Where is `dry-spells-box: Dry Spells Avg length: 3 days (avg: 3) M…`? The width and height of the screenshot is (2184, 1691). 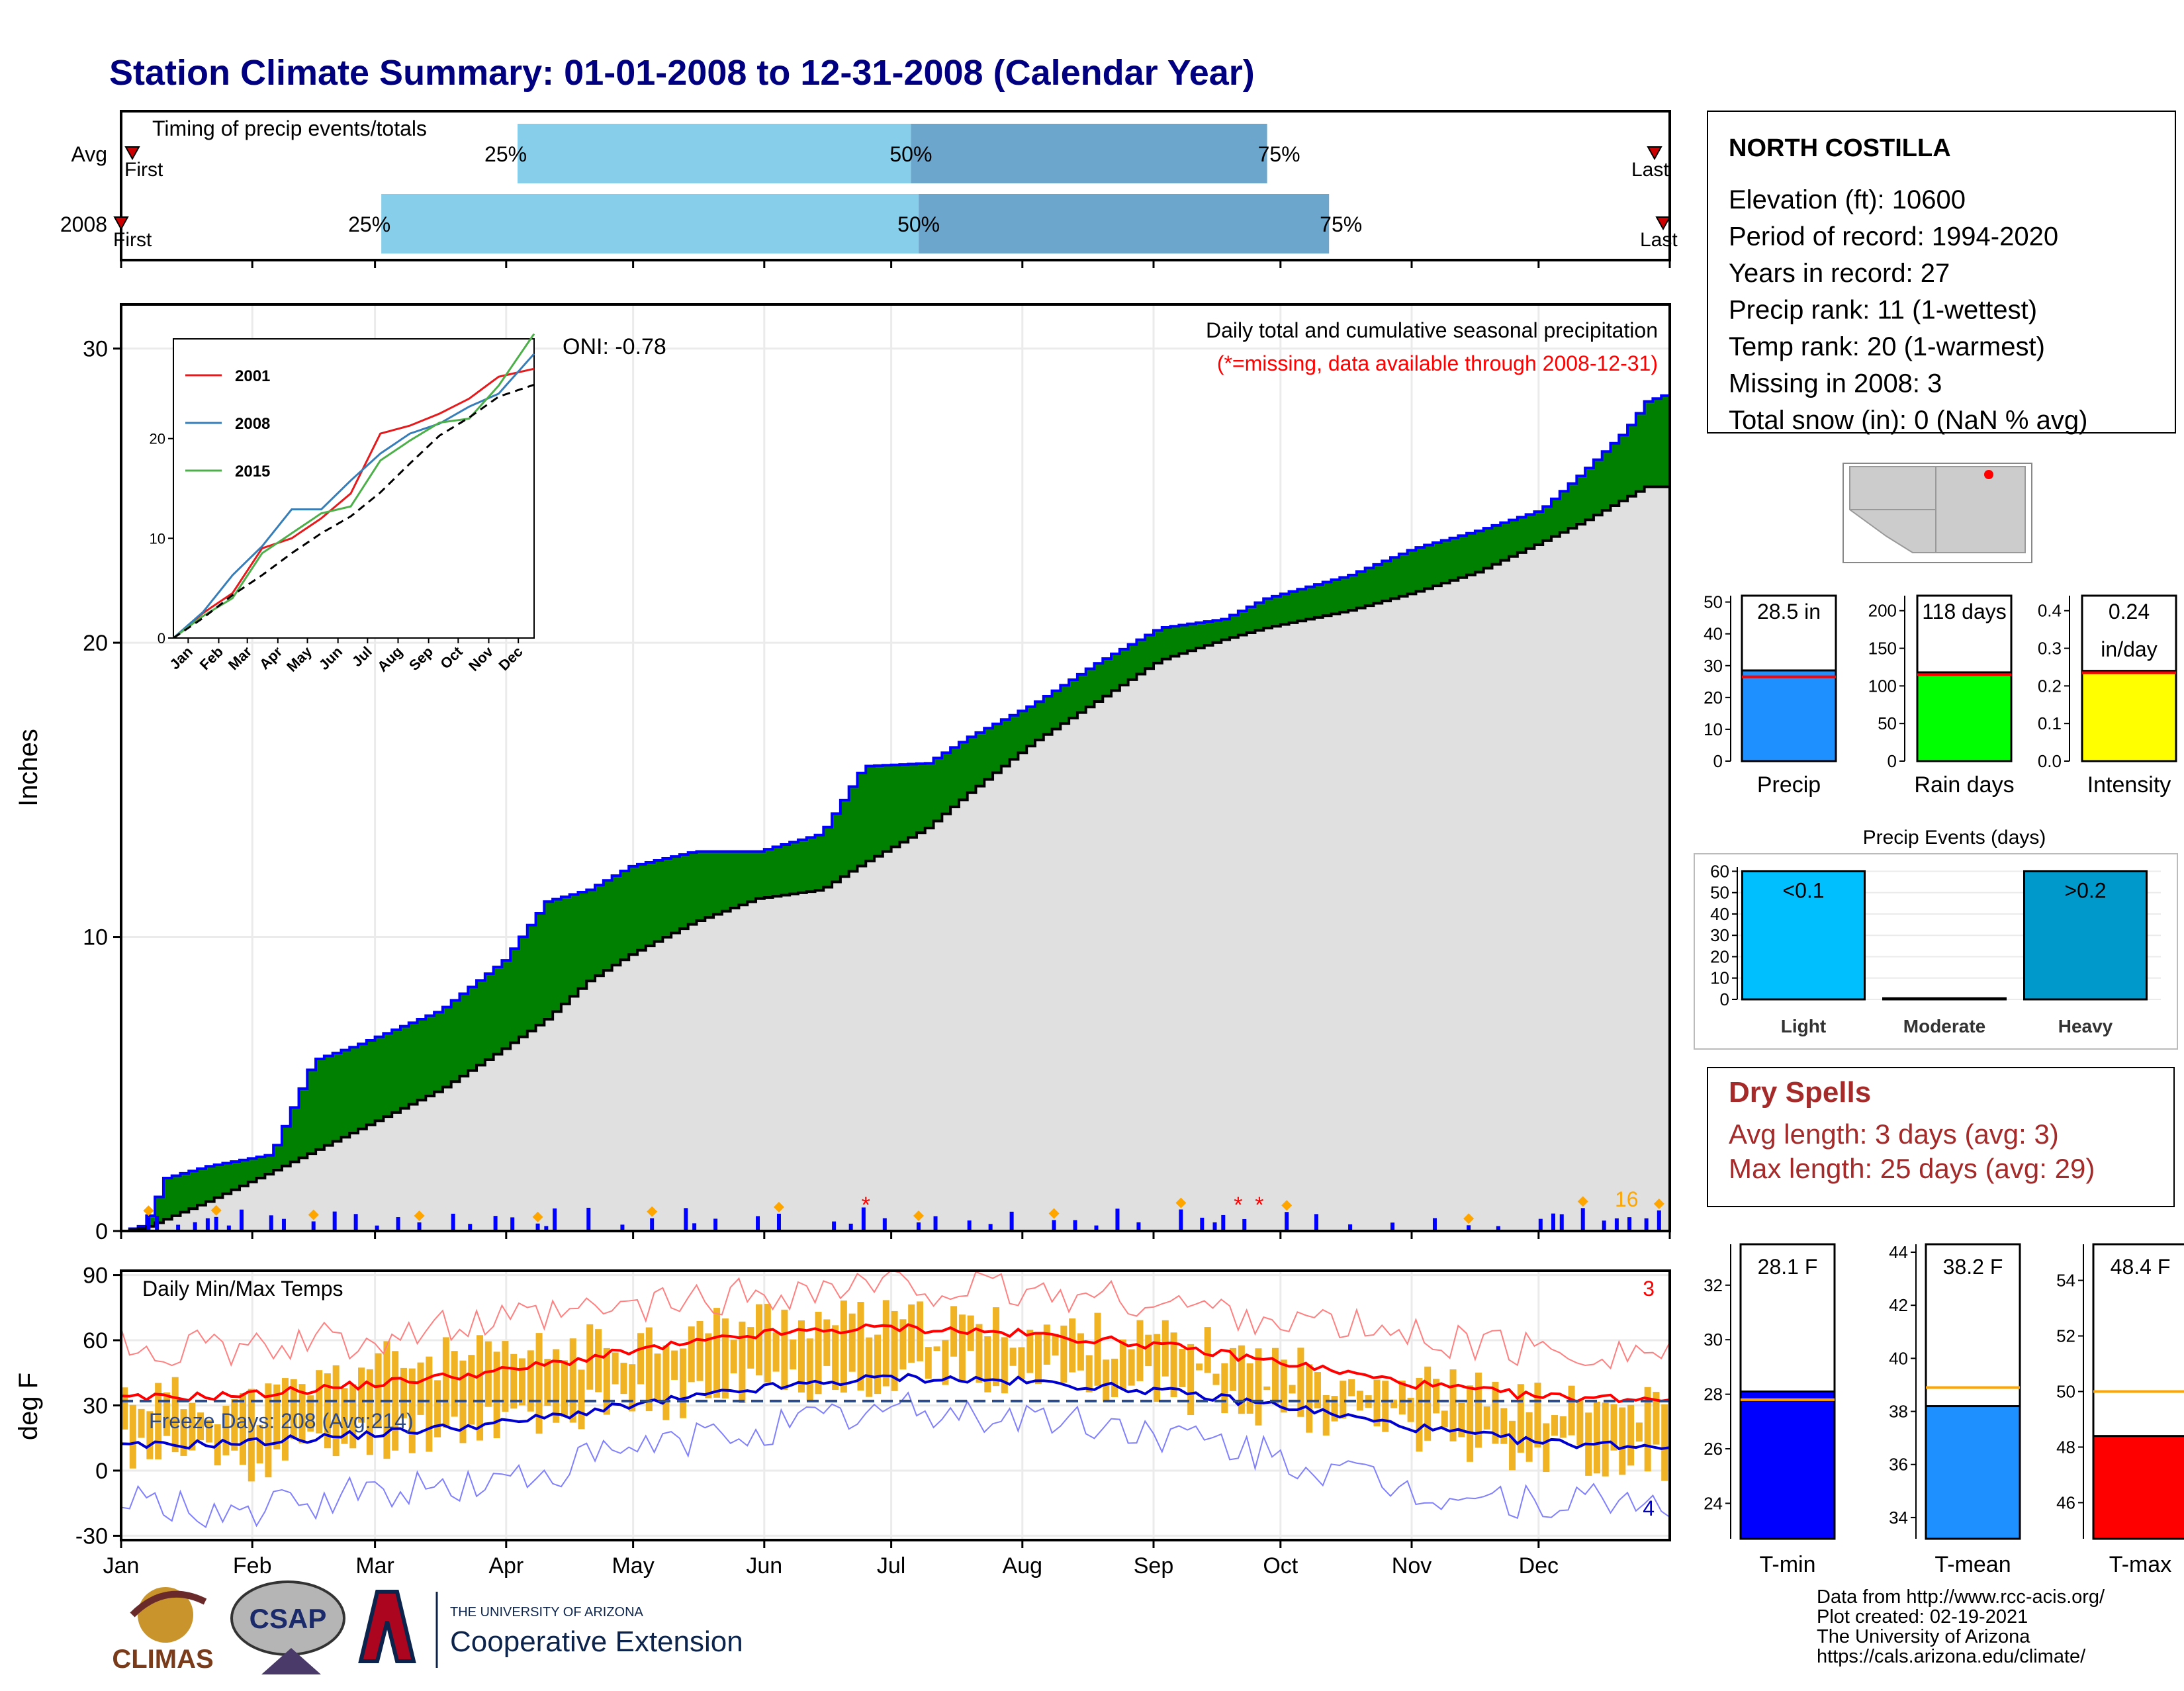
dry-spells-box: Dry Spells Avg length: 3 days (avg: 3) M… is located at coordinates (1941, 1137).